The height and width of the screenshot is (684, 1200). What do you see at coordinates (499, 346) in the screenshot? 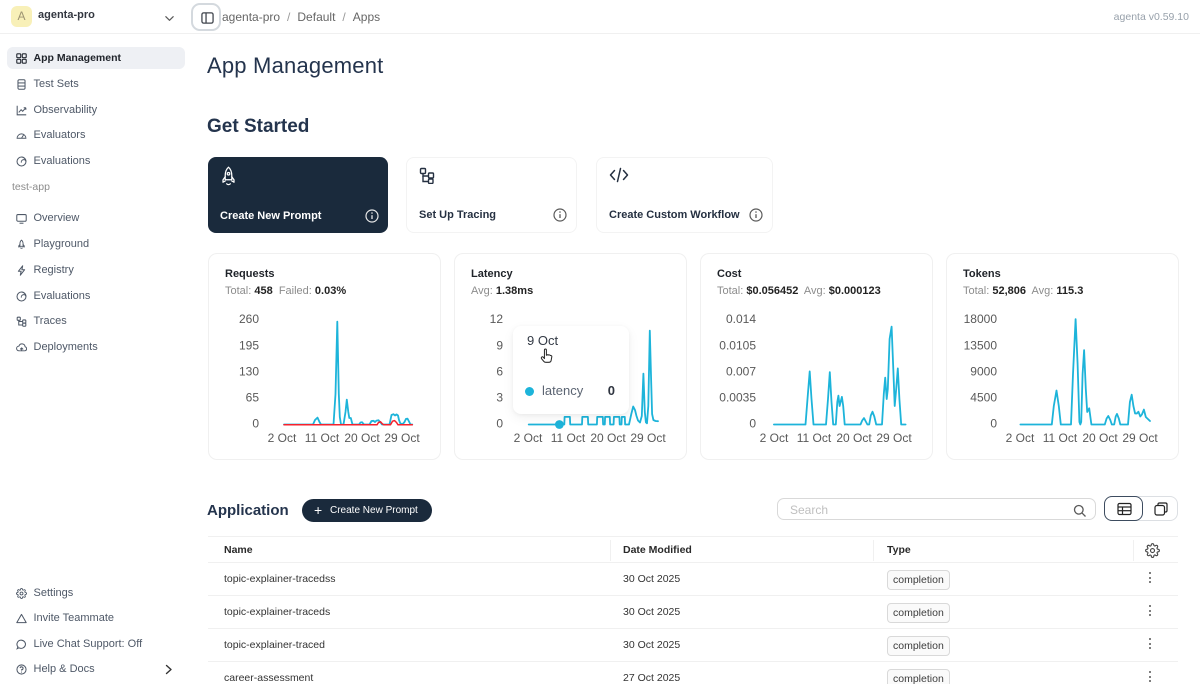
I see `svg-text: 9` at bounding box center [499, 346].